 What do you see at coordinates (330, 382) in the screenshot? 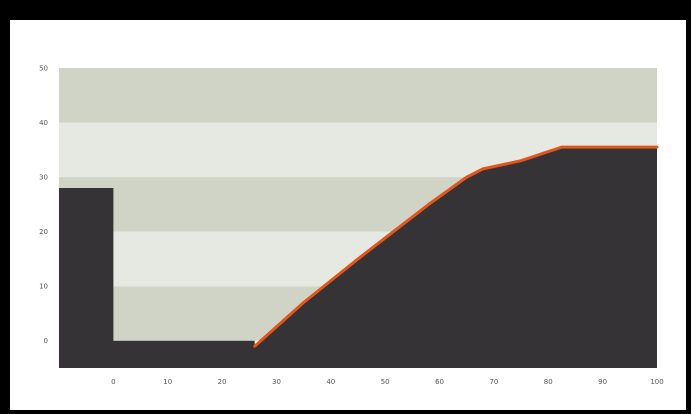
I see `x-tick-label-40: 40` at bounding box center [330, 382].